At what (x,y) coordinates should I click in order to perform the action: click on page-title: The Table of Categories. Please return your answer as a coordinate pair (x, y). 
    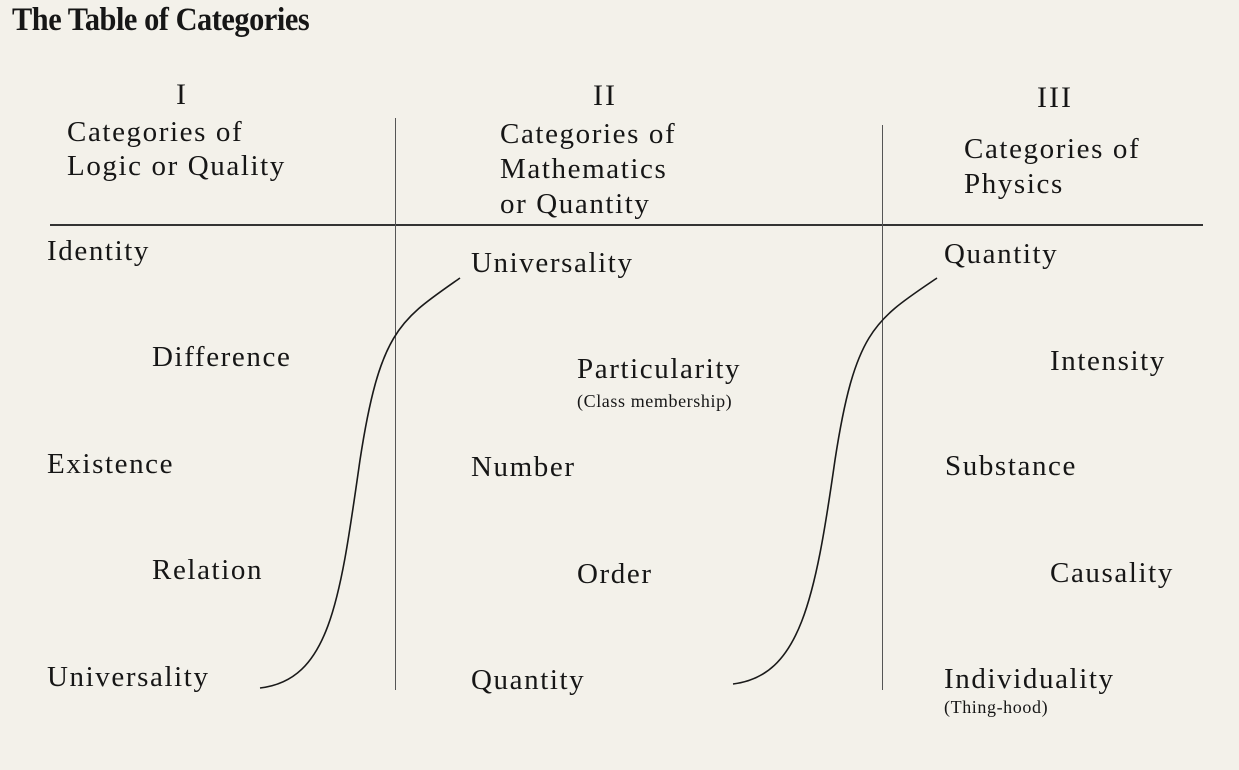
    Looking at the image, I should click on (161, 20).